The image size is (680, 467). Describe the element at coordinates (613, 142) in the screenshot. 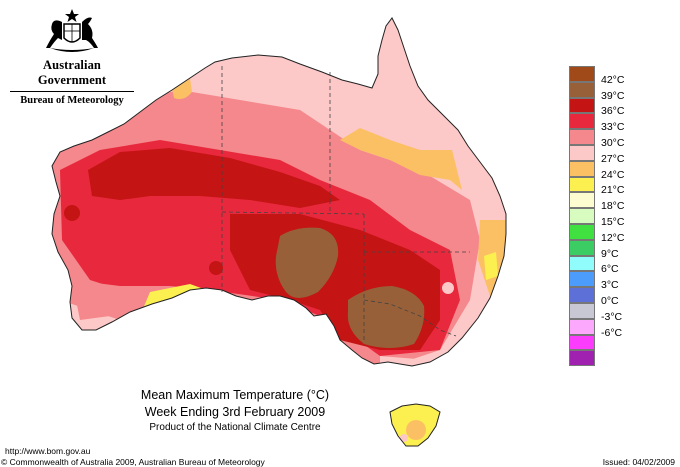

I see `legend-label: 30°C` at that location.